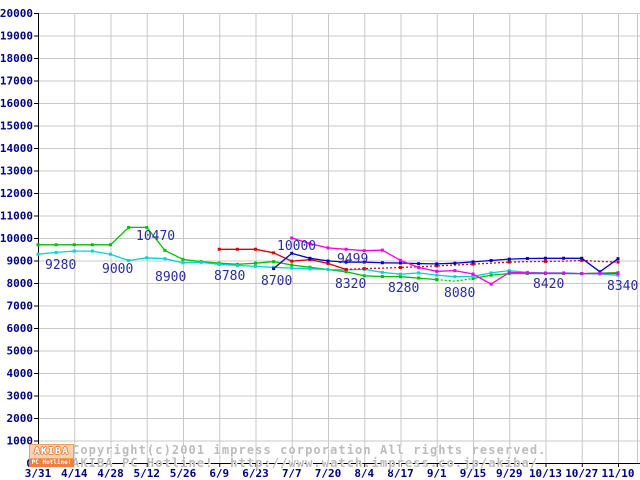 Image resolution: width=640 pixels, height=480 pixels. I want to click on y-tick-label: 2000, so click(20, 418).